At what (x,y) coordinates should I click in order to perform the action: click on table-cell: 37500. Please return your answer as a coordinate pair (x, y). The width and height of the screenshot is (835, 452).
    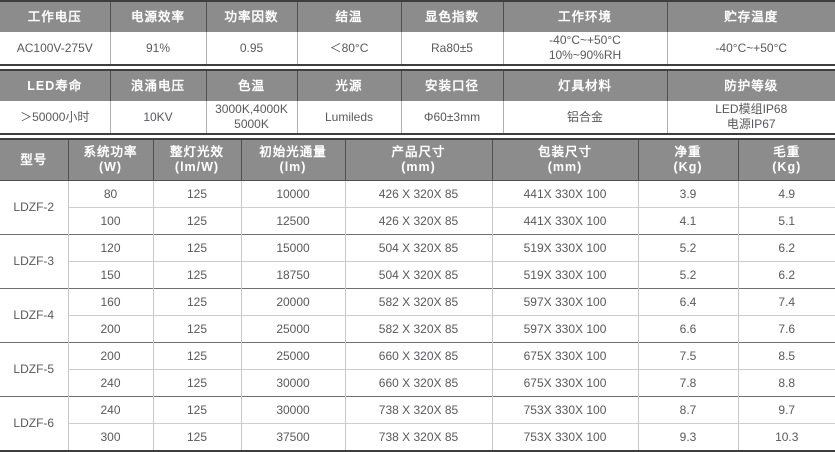
    Looking at the image, I should click on (292, 437).